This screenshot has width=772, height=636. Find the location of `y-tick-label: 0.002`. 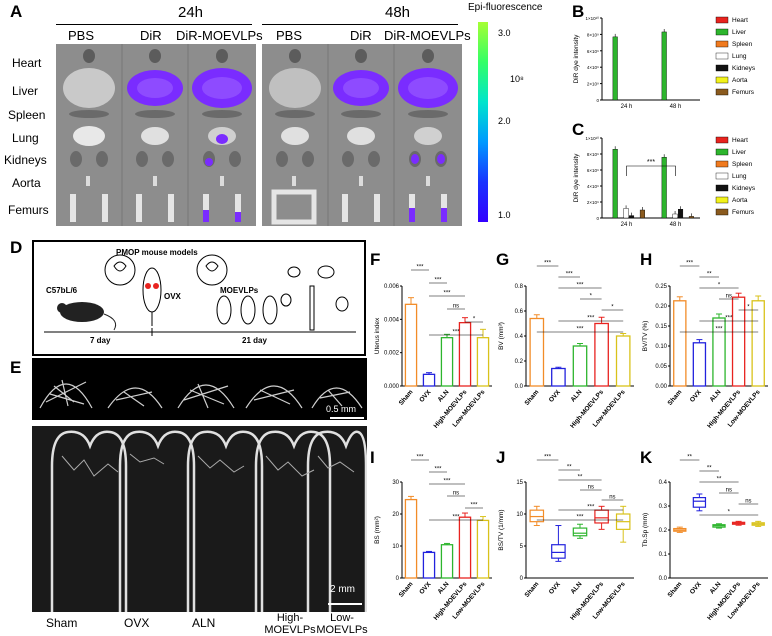

y-tick-label: 0.002 is located at coordinates (392, 354).